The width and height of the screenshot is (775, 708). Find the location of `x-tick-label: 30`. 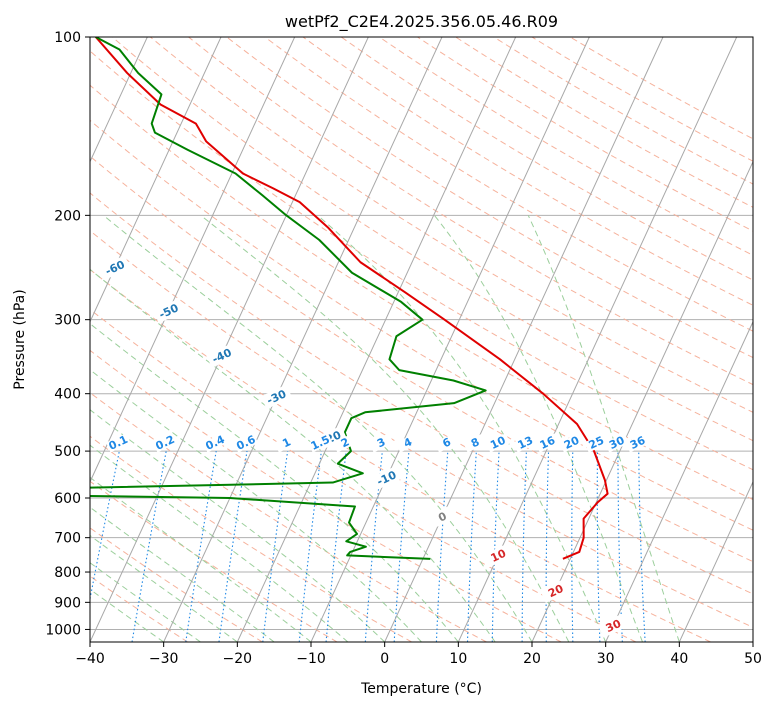

x-tick-label: 30 is located at coordinates (606, 659).